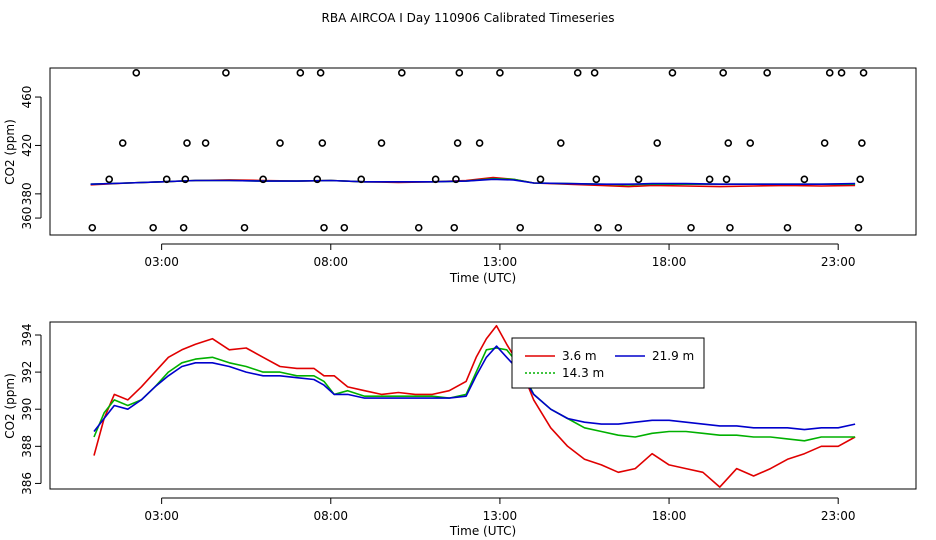  I want to click on legend-label-14-3m: 14.3 m, so click(583, 373).